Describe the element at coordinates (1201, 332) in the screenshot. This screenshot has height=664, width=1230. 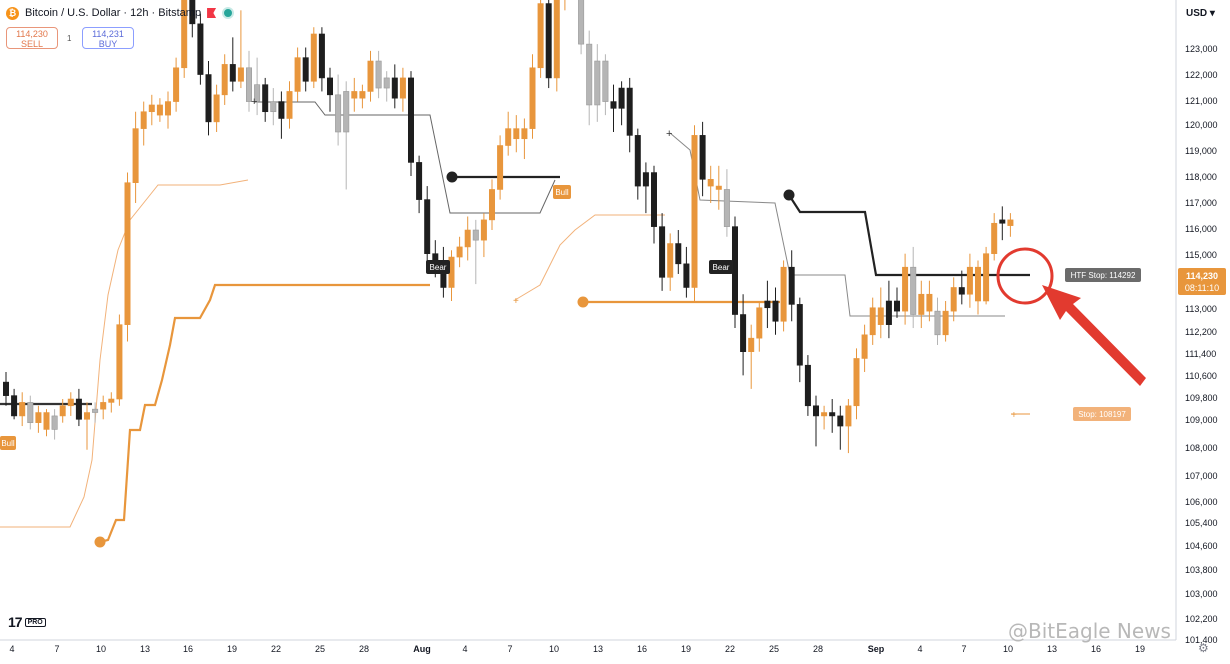
I see `y-tick-label: 112,200` at that location.